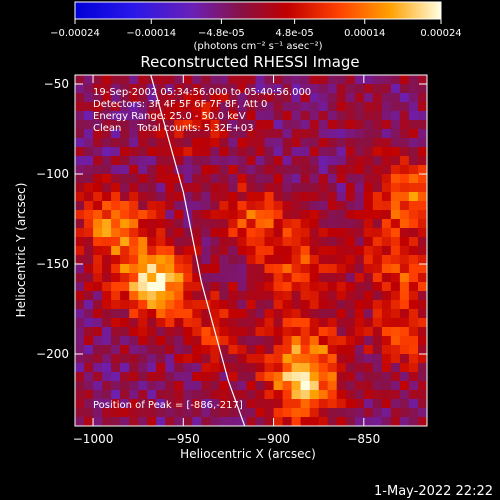  Describe the element at coordinates (183, 439) in the screenshot. I see `x-tick-label: −950` at that location.